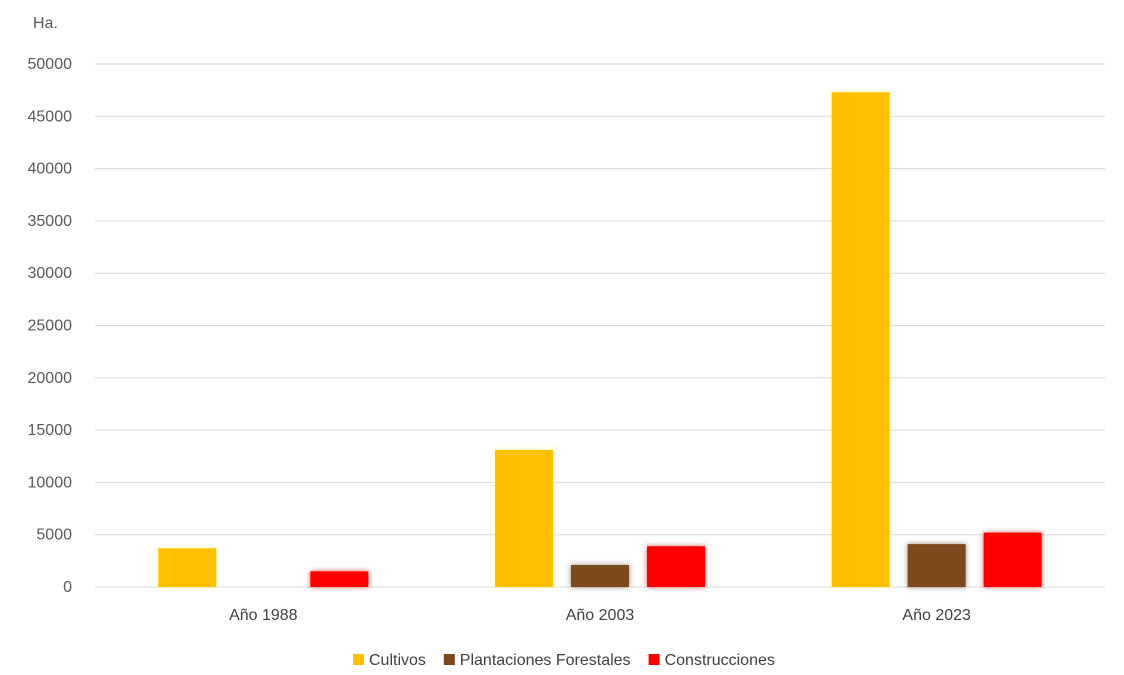 The height and width of the screenshot is (675, 1124). Describe the element at coordinates (54, 535) in the screenshot. I see `y-tick-label: 5000` at that location.